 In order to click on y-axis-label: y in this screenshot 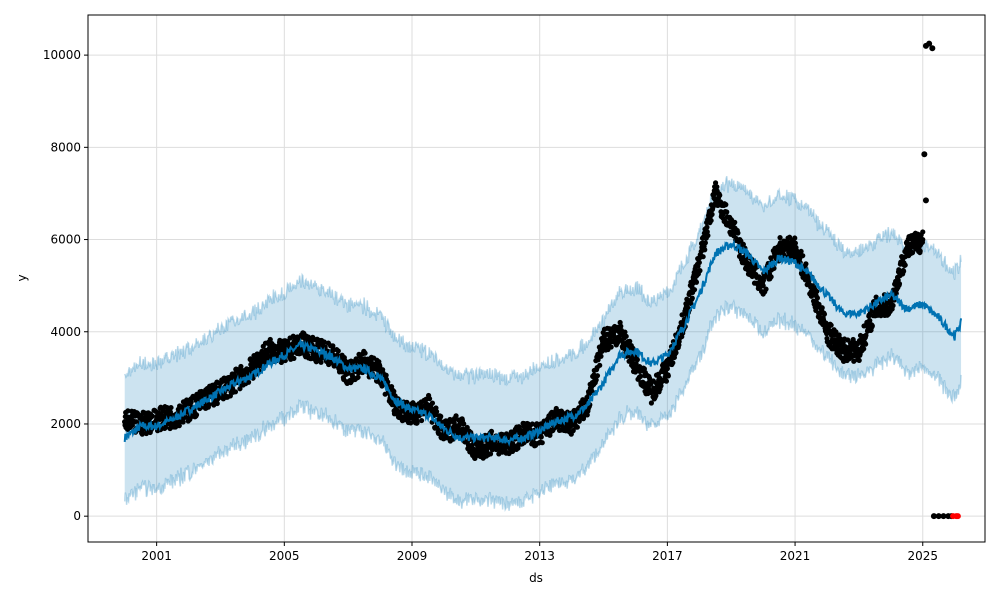, I will do `click(22, 277)`.